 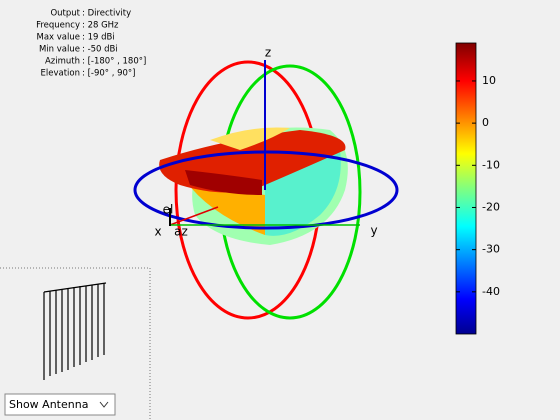 What do you see at coordinates (104, 404) in the screenshot?
I see `dropdown-arrow` at bounding box center [104, 404].